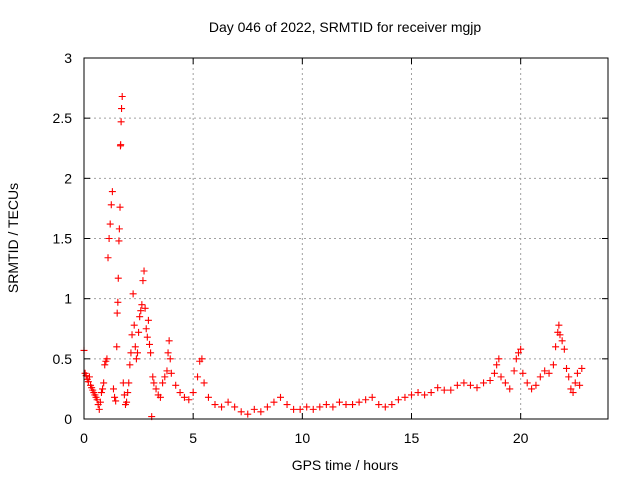  I want to click on x-tick-label: 5, so click(193, 438).